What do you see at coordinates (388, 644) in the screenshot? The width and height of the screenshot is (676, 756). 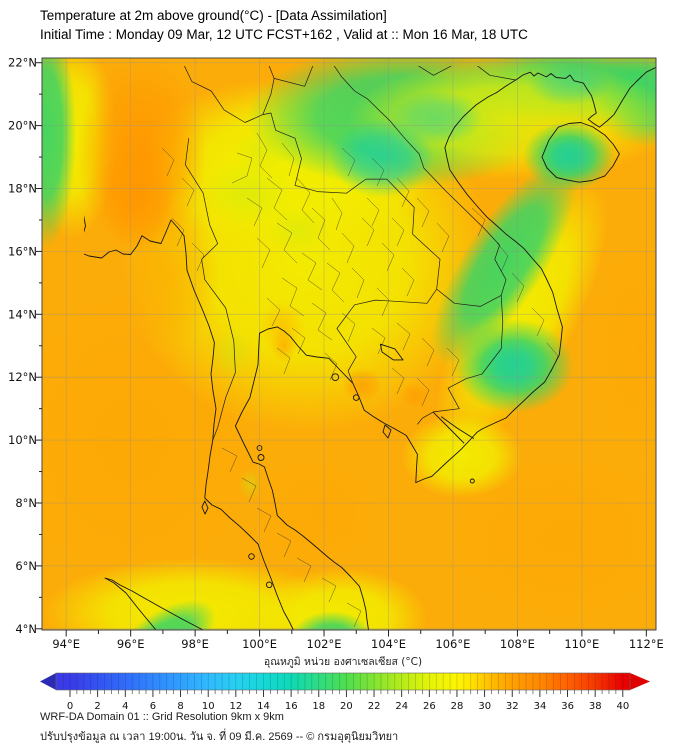 I see `lon-tick-label: 104°E` at bounding box center [388, 644].